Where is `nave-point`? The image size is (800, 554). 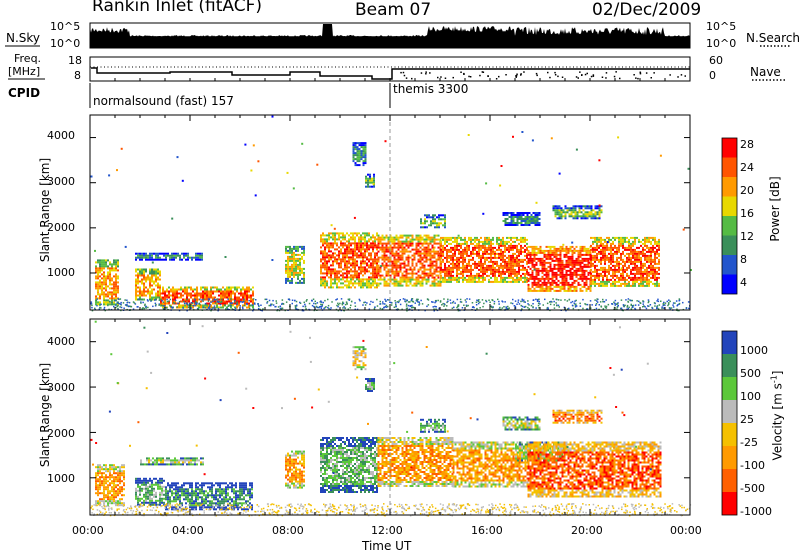
nave-point is located at coordinates (585, 74).